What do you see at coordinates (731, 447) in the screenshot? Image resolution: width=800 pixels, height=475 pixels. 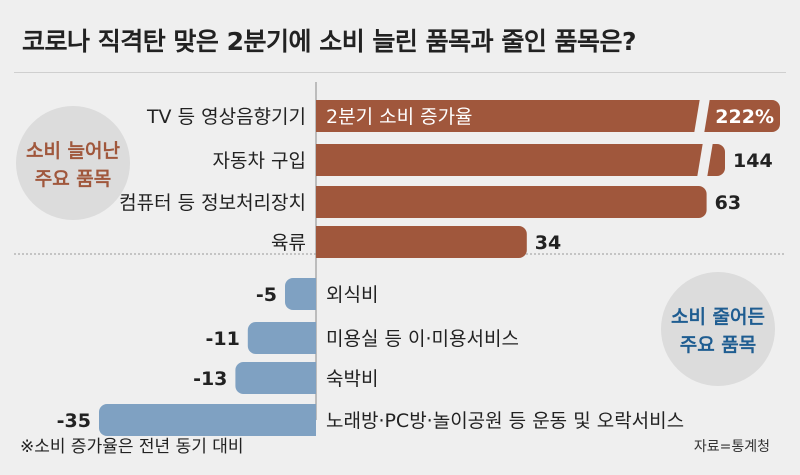 I see `source-note: 자료=통계청` at bounding box center [731, 447].